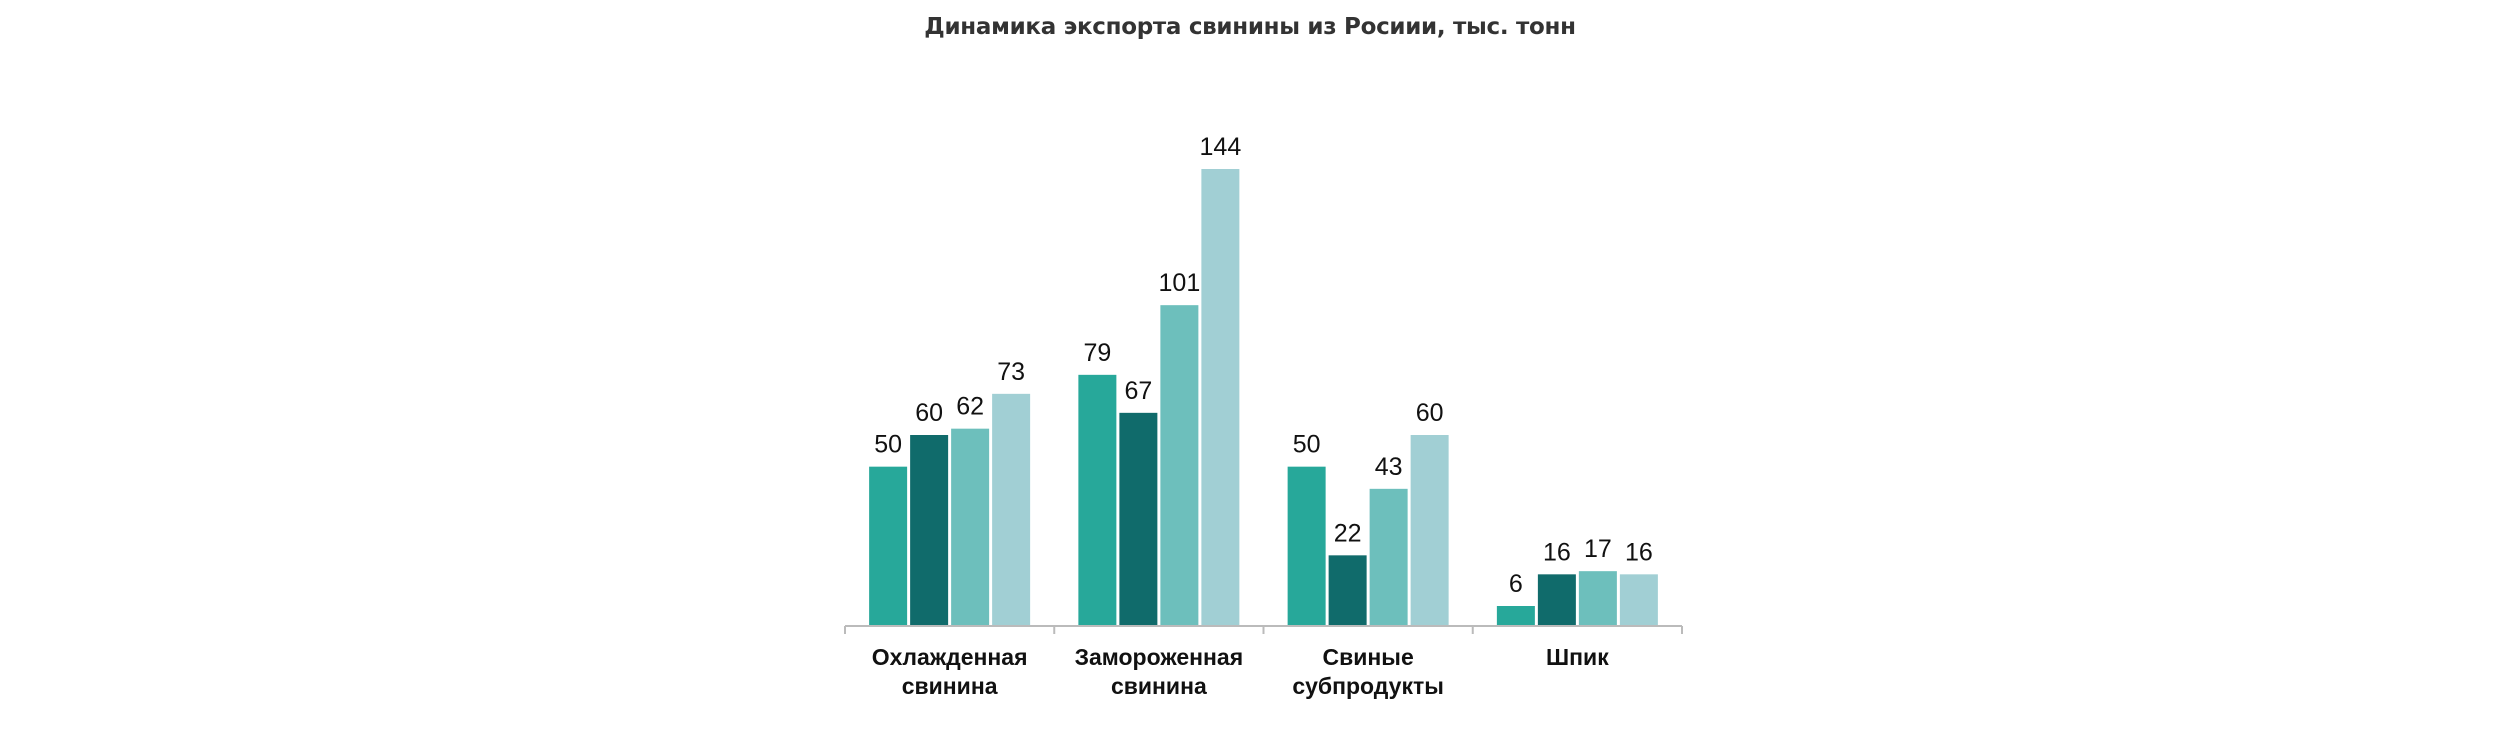 The width and height of the screenshot is (2500, 729). What do you see at coordinates (1138, 391) in the screenshot?
I see `data-label: 67` at bounding box center [1138, 391].